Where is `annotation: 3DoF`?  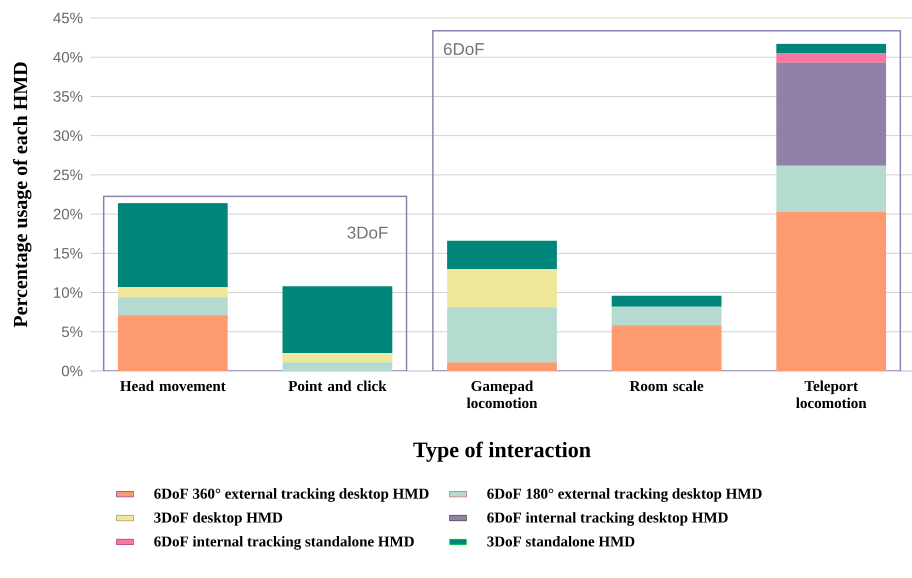
annotation: 3DoF is located at coordinates (367, 232).